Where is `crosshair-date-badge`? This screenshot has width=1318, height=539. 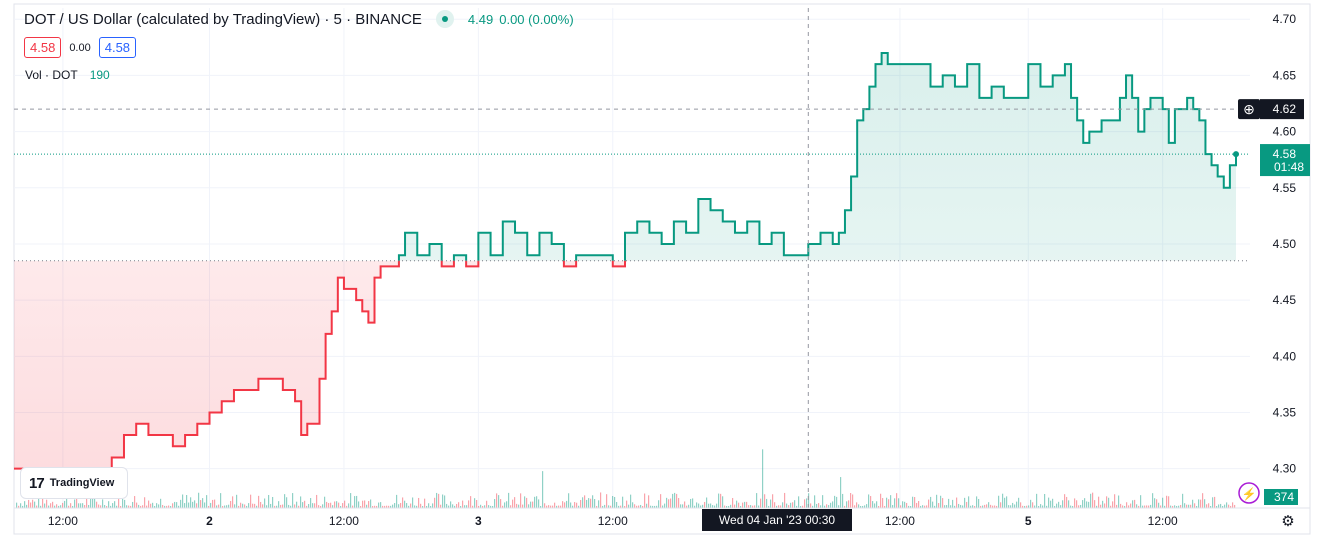
crosshair-date-badge is located at coordinates (777, 520).